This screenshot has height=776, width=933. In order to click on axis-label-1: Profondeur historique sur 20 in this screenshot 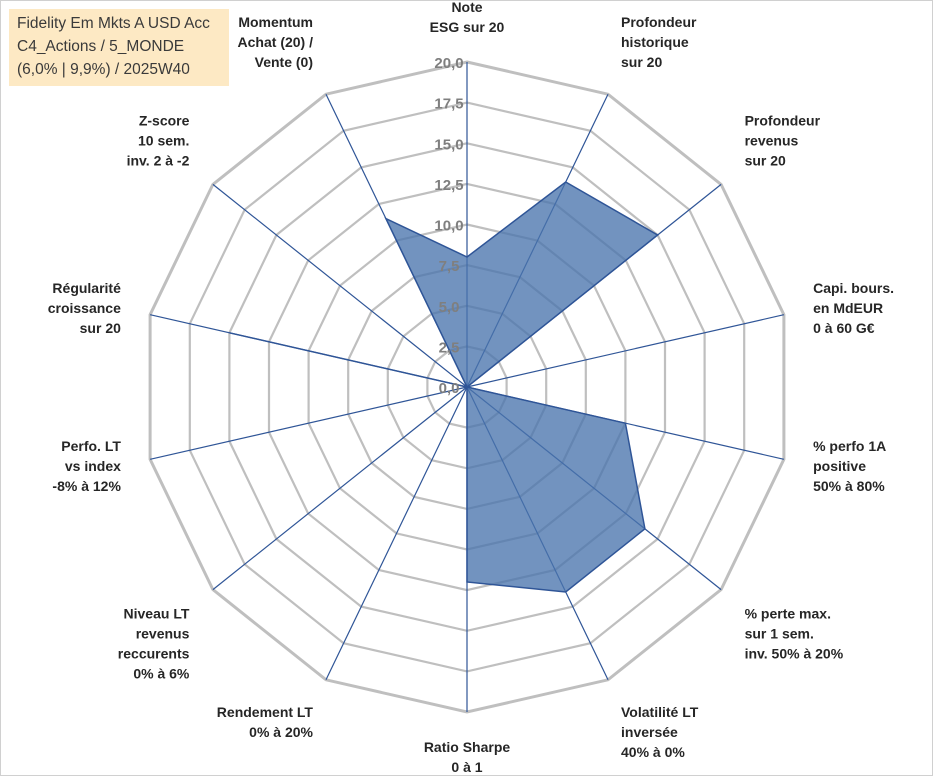, I will do `click(659, 42)`.